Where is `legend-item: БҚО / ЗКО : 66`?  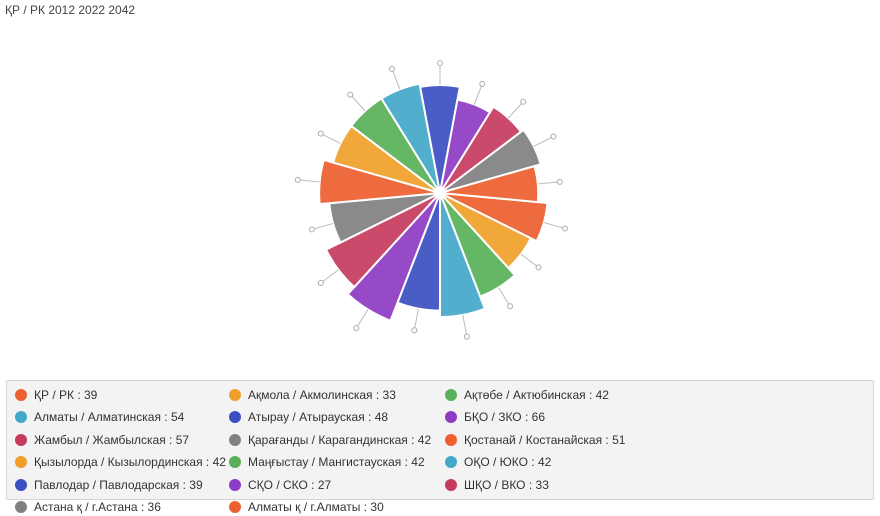 legend-item: БҚО / ЗКО : 66 is located at coordinates (495, 417).